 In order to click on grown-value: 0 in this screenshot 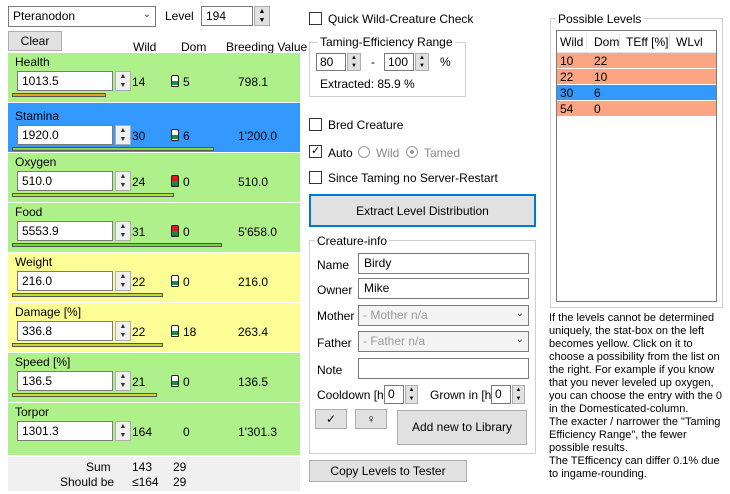, I will do `click(498, 394)`.